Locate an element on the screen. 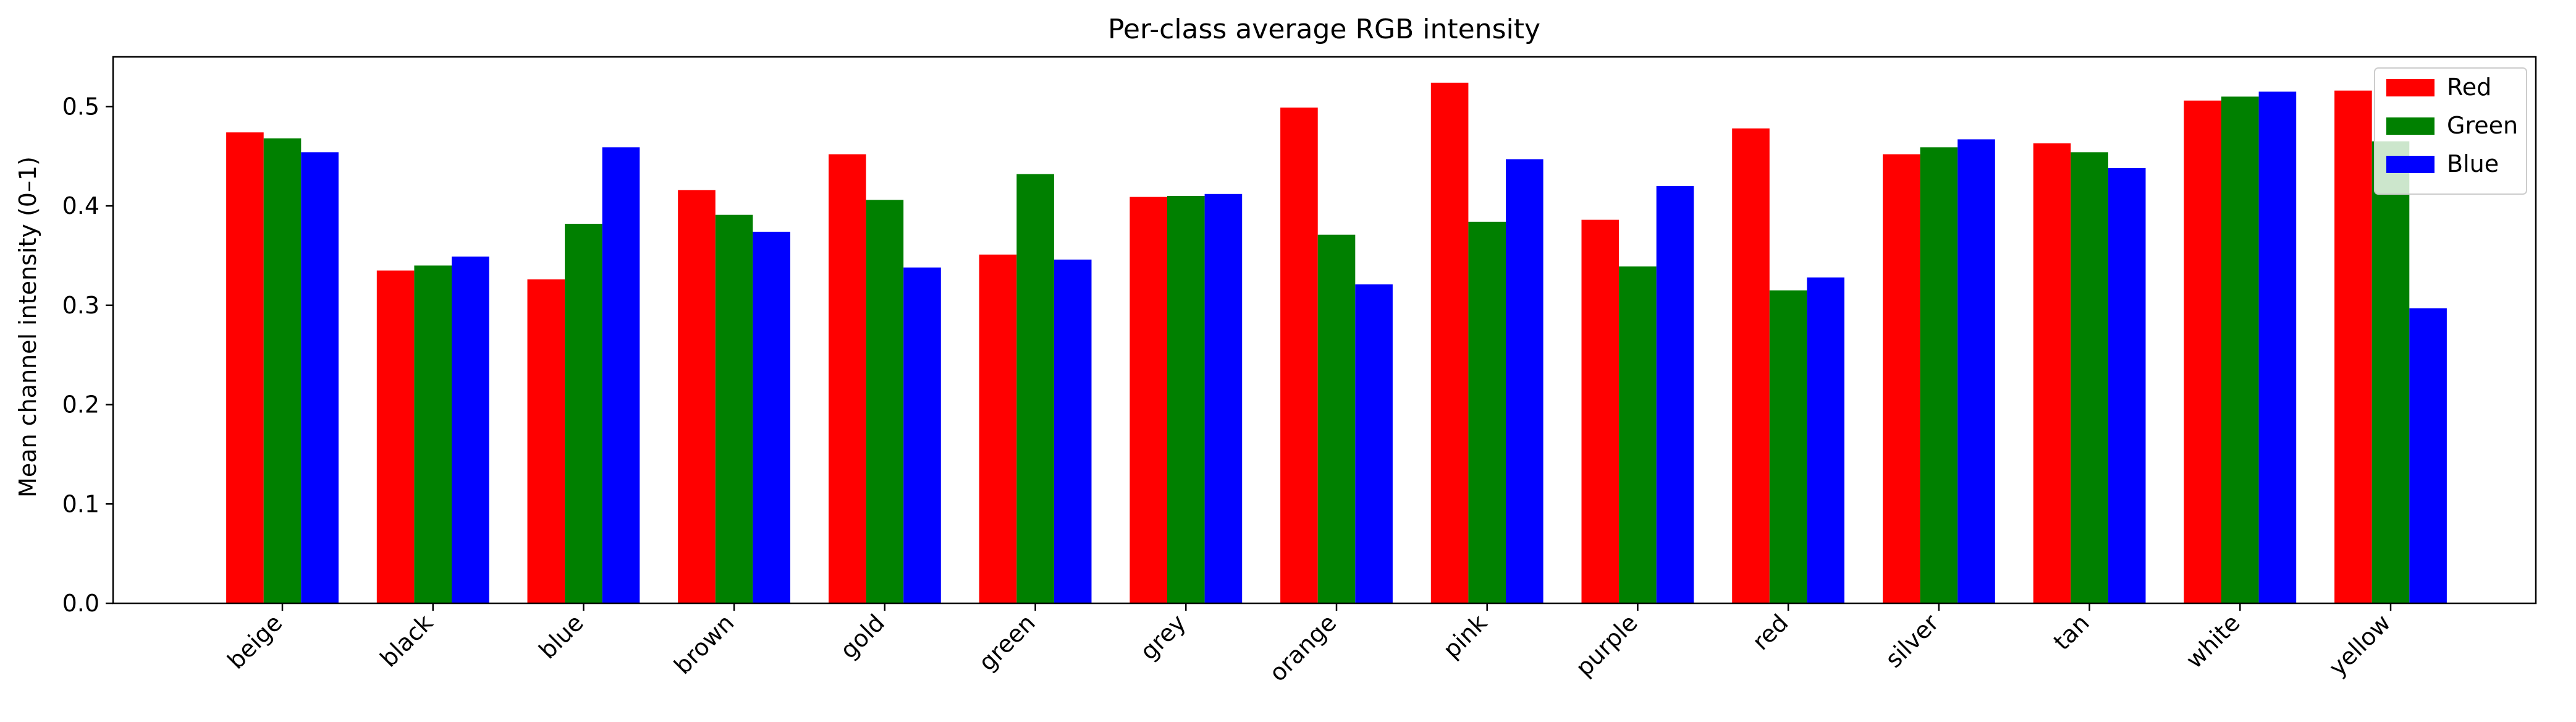 The width and height of the screenshot is (2576, 722). x-tick-label-yellow: yellow is located at coordinates (2359, 645).